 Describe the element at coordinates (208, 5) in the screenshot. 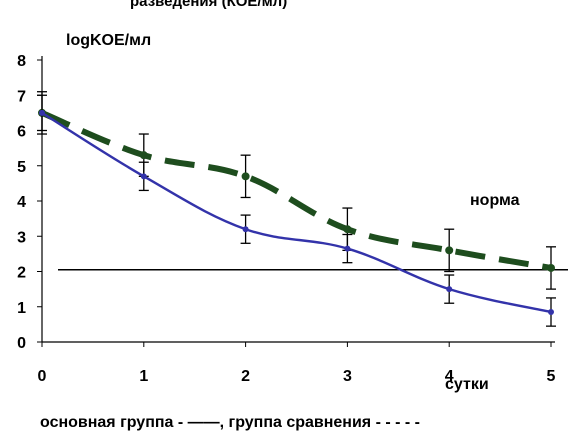

I see `cropped-header-text: разведения (КОЕ/мл)` at that location.